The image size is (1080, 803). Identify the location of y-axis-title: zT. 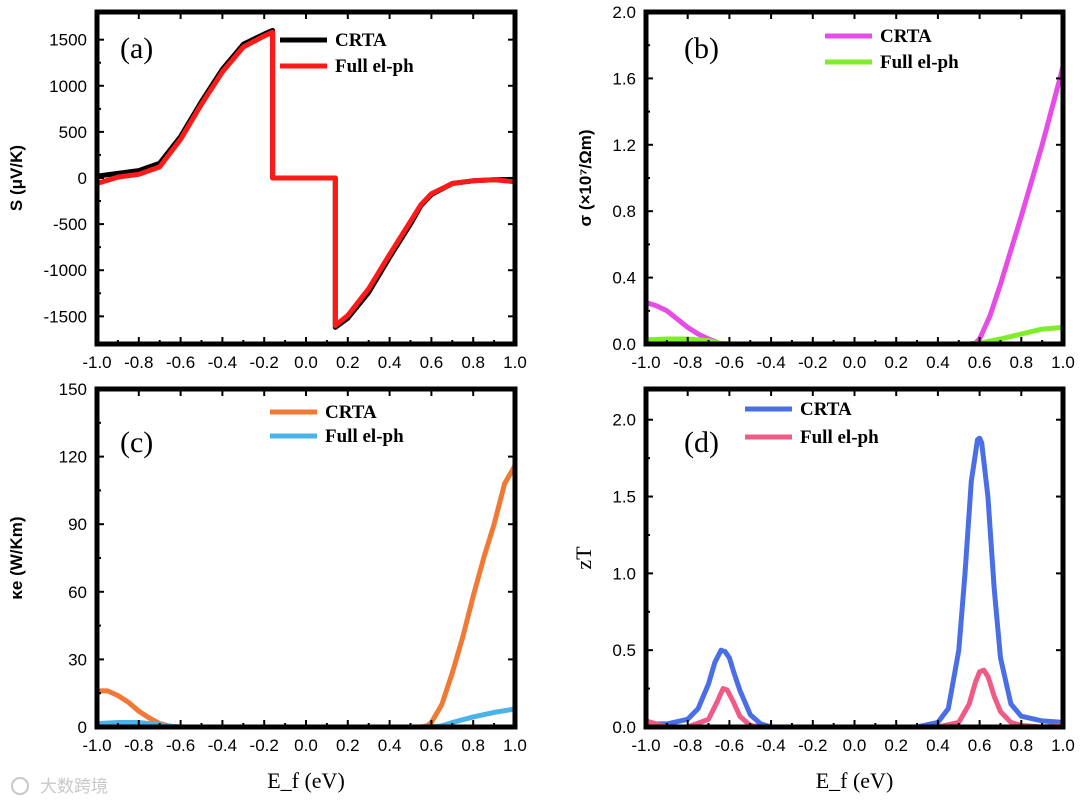
(583, 558).